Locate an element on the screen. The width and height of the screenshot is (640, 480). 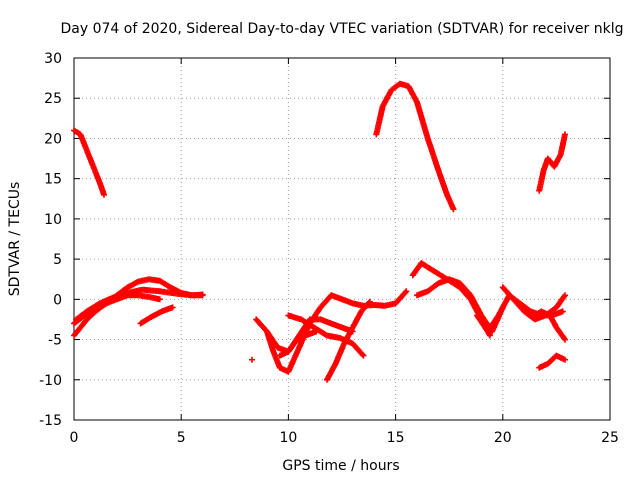
y-tick-label: 0 is located at coordinates (57, 300).